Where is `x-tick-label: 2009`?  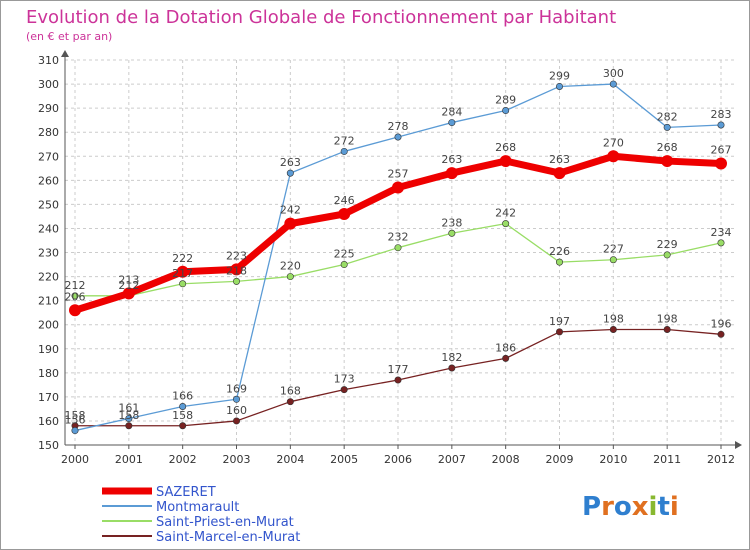 x-tick-label: 2009 is located at coordinates (560, 459).